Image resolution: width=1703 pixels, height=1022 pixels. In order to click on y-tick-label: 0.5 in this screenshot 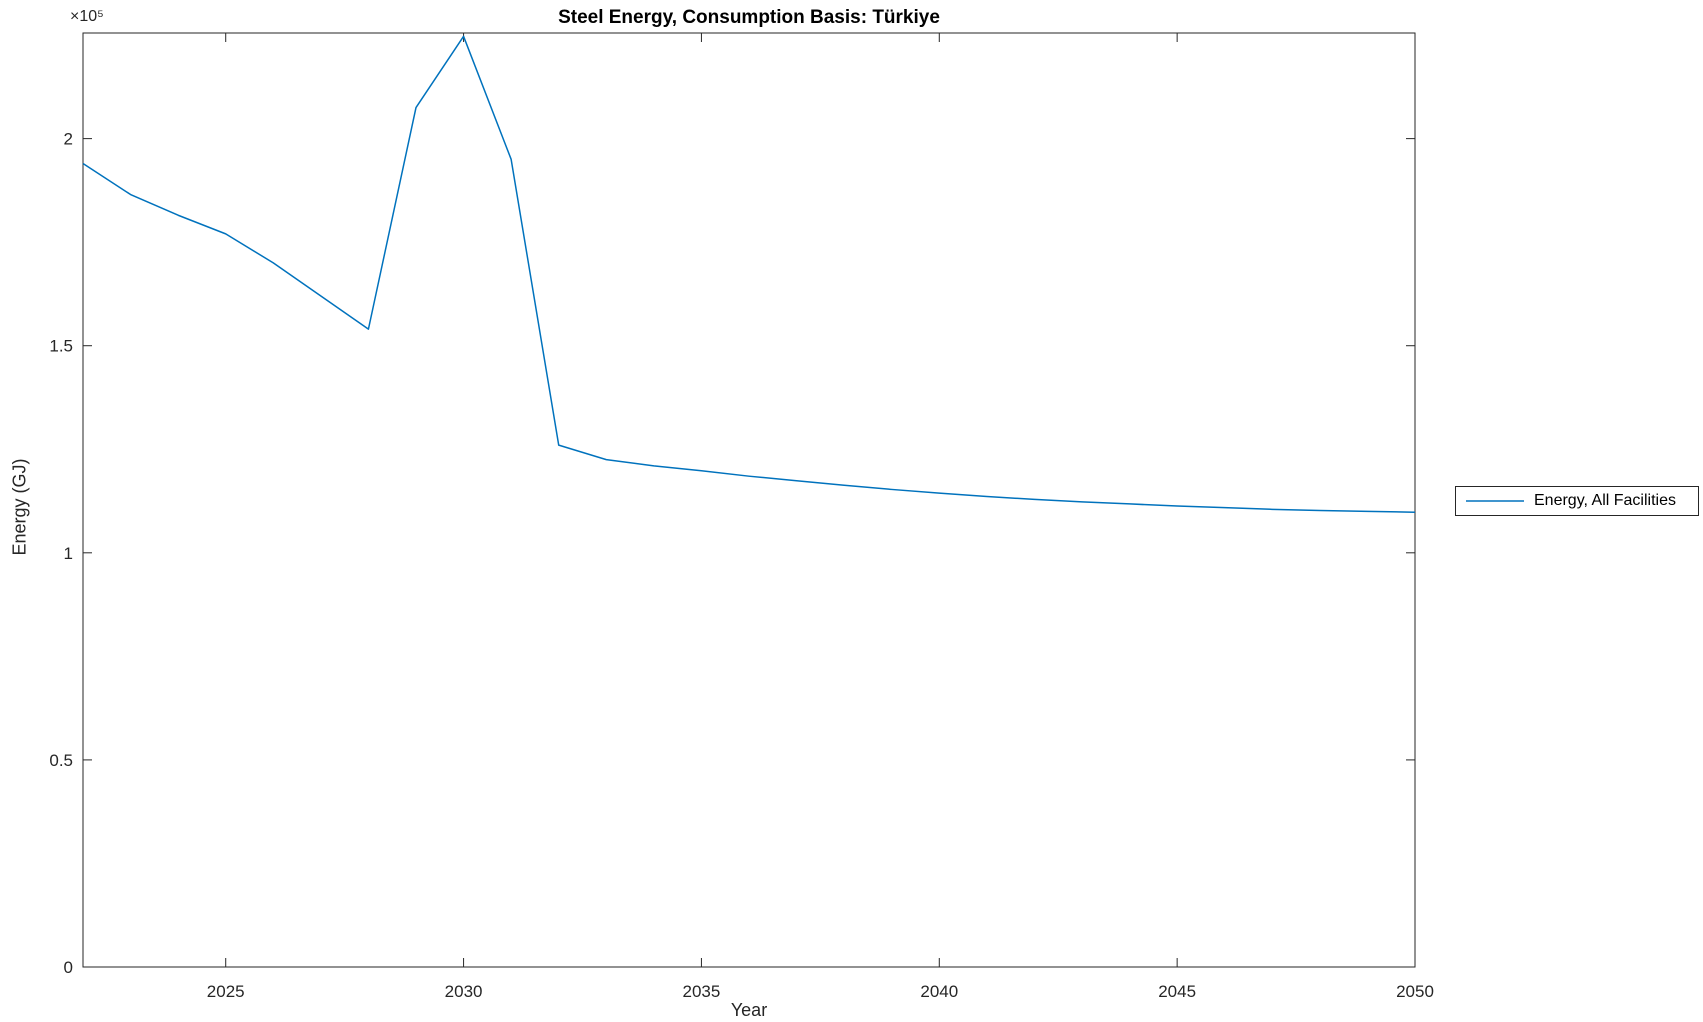, I will do `click(61, 760)`.